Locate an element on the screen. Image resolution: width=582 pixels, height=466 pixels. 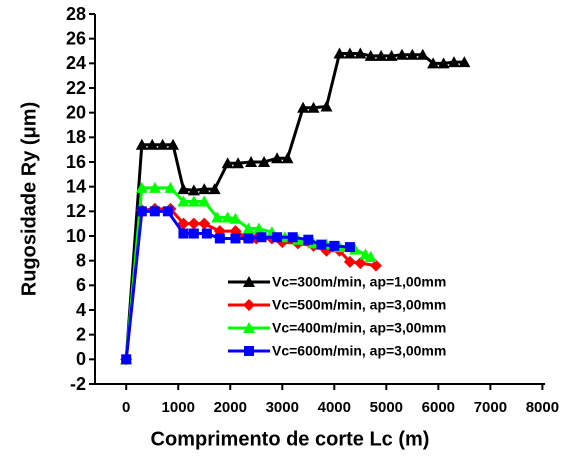
y-tick-label: 24 is located at coordinates (76, 63).